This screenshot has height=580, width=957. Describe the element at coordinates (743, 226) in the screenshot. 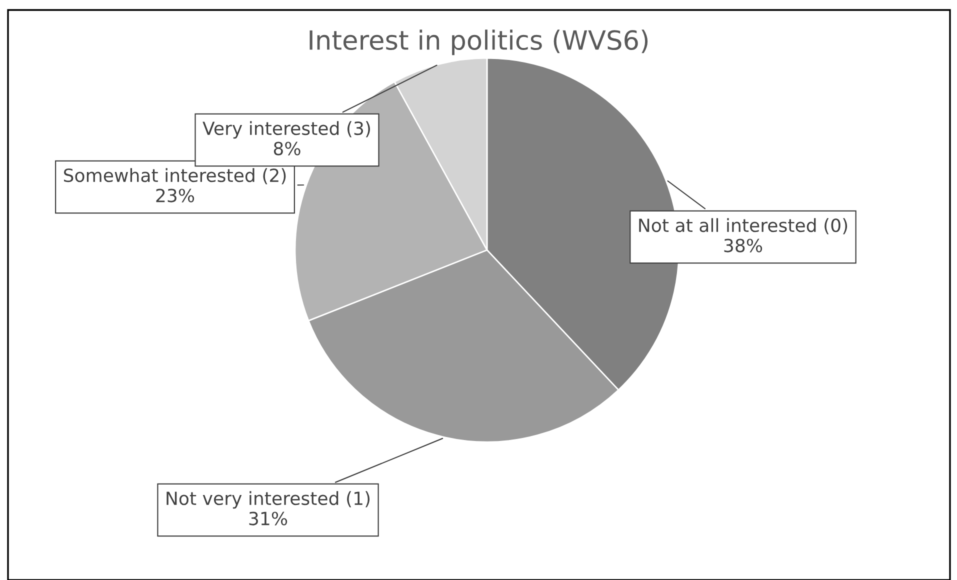

I see `slice-label: Not at all interested (0)` at that location.